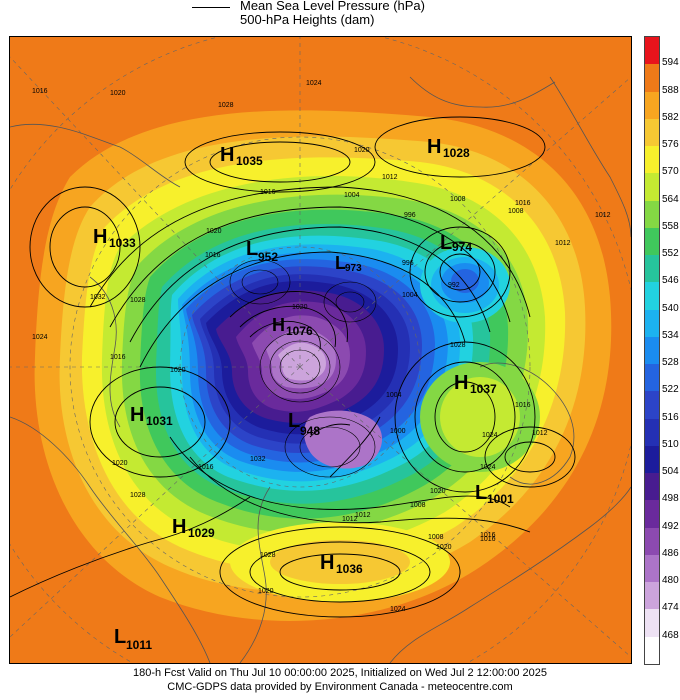 This screenshot has width=680, height=700. Describe the element at coordinates (670, 145) in the screenshot. I see `colorbar-tick-label: 576` at that location.